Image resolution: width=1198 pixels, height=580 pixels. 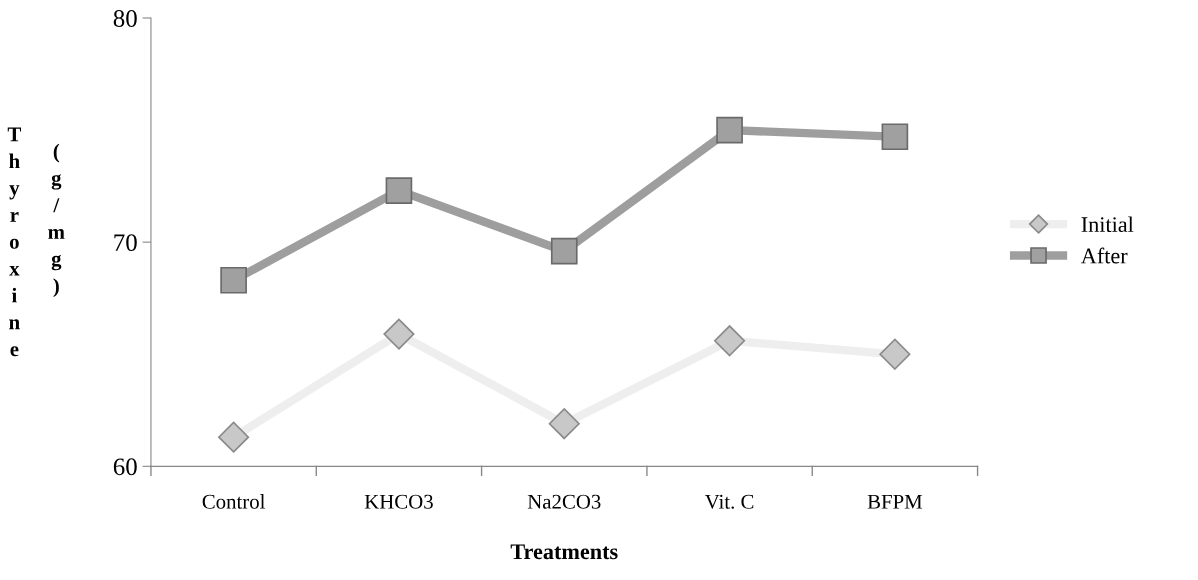 I want to click on y-tick-label: 70, so click(x=125, y=243).